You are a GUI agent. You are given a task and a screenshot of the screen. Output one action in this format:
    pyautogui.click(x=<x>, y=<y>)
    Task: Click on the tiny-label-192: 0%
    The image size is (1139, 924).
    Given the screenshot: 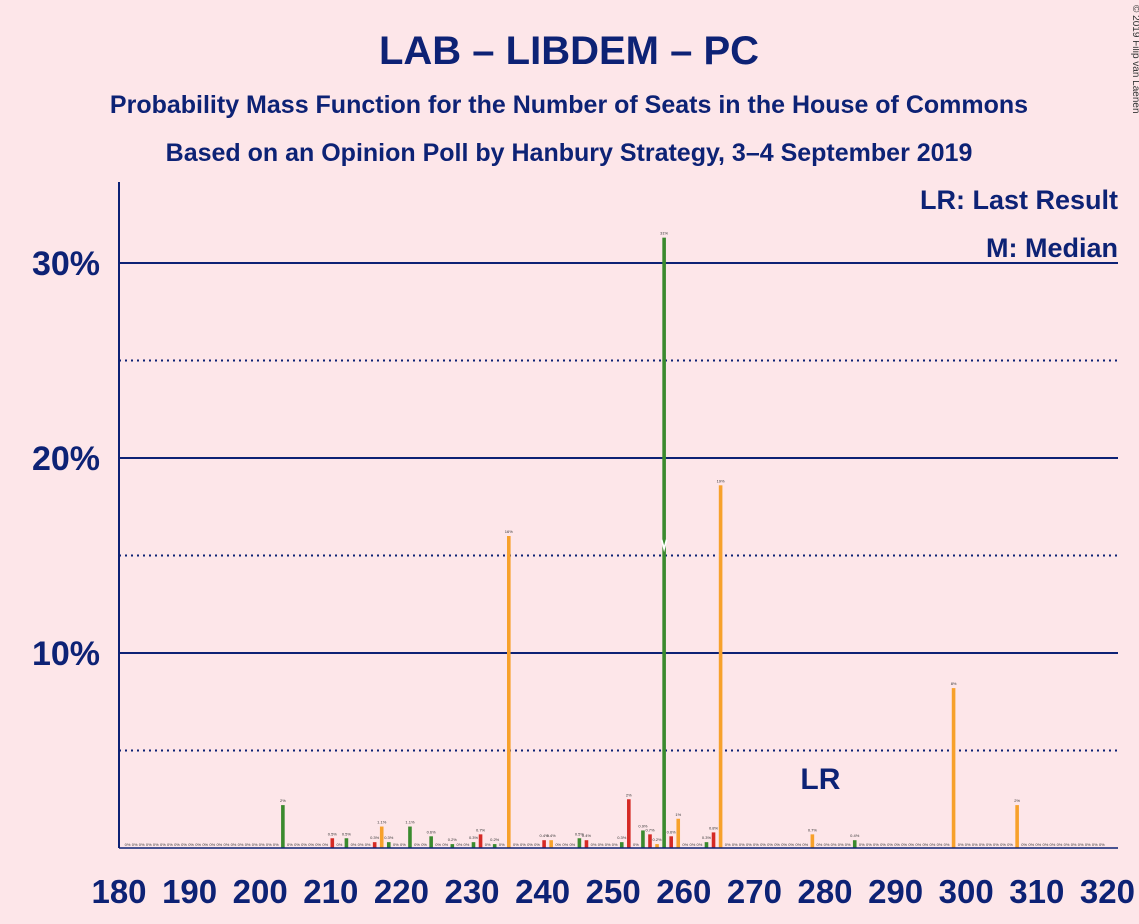 What is the action you would take?
    pyautogui.click(x=205, y=844)
    